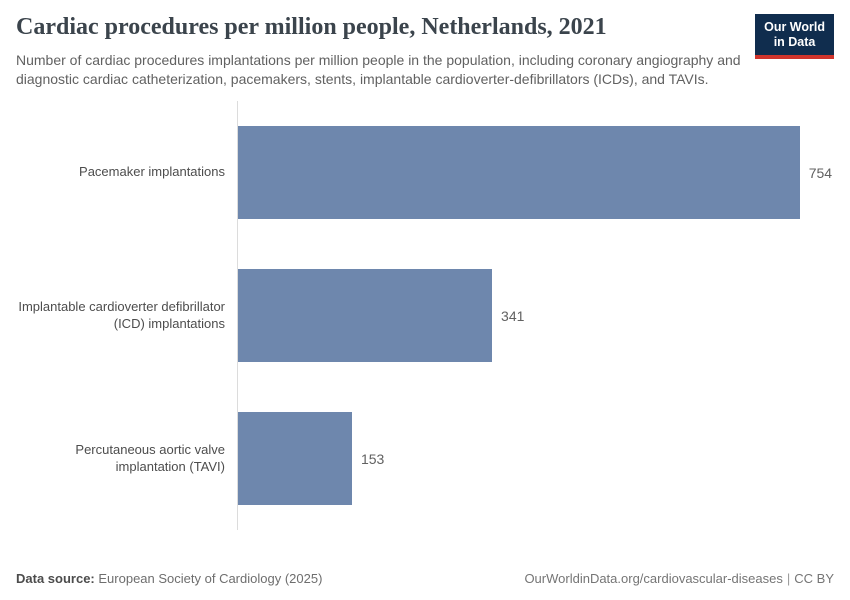  I want to click on bar-value-label: 754, so click(820, 172).